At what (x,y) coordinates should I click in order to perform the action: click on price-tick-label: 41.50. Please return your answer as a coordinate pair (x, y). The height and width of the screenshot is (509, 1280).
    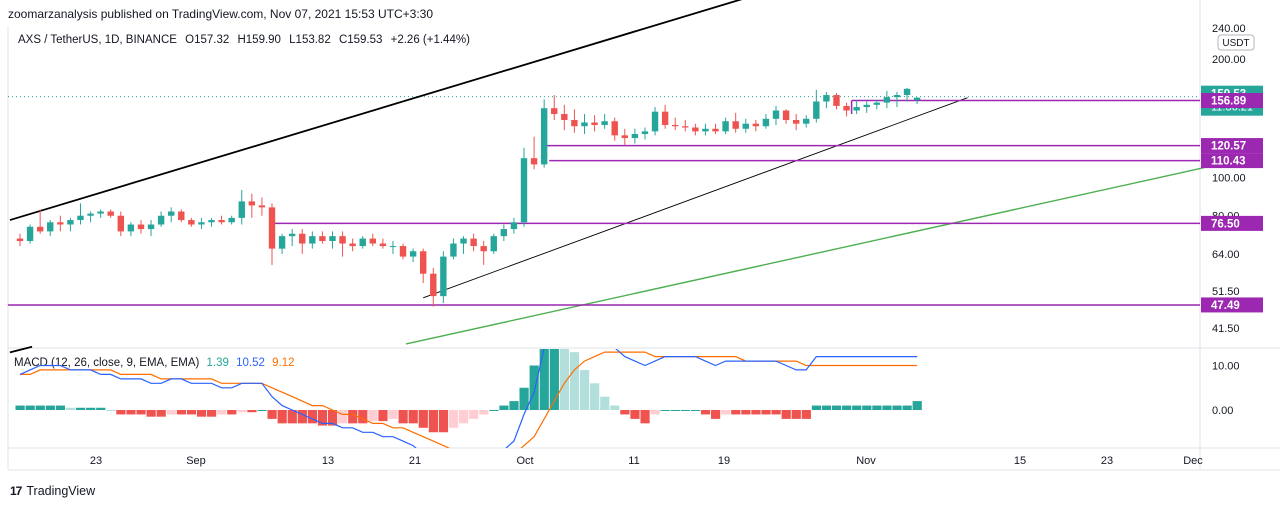
    Looking at the image, I should click on (1226, 329).